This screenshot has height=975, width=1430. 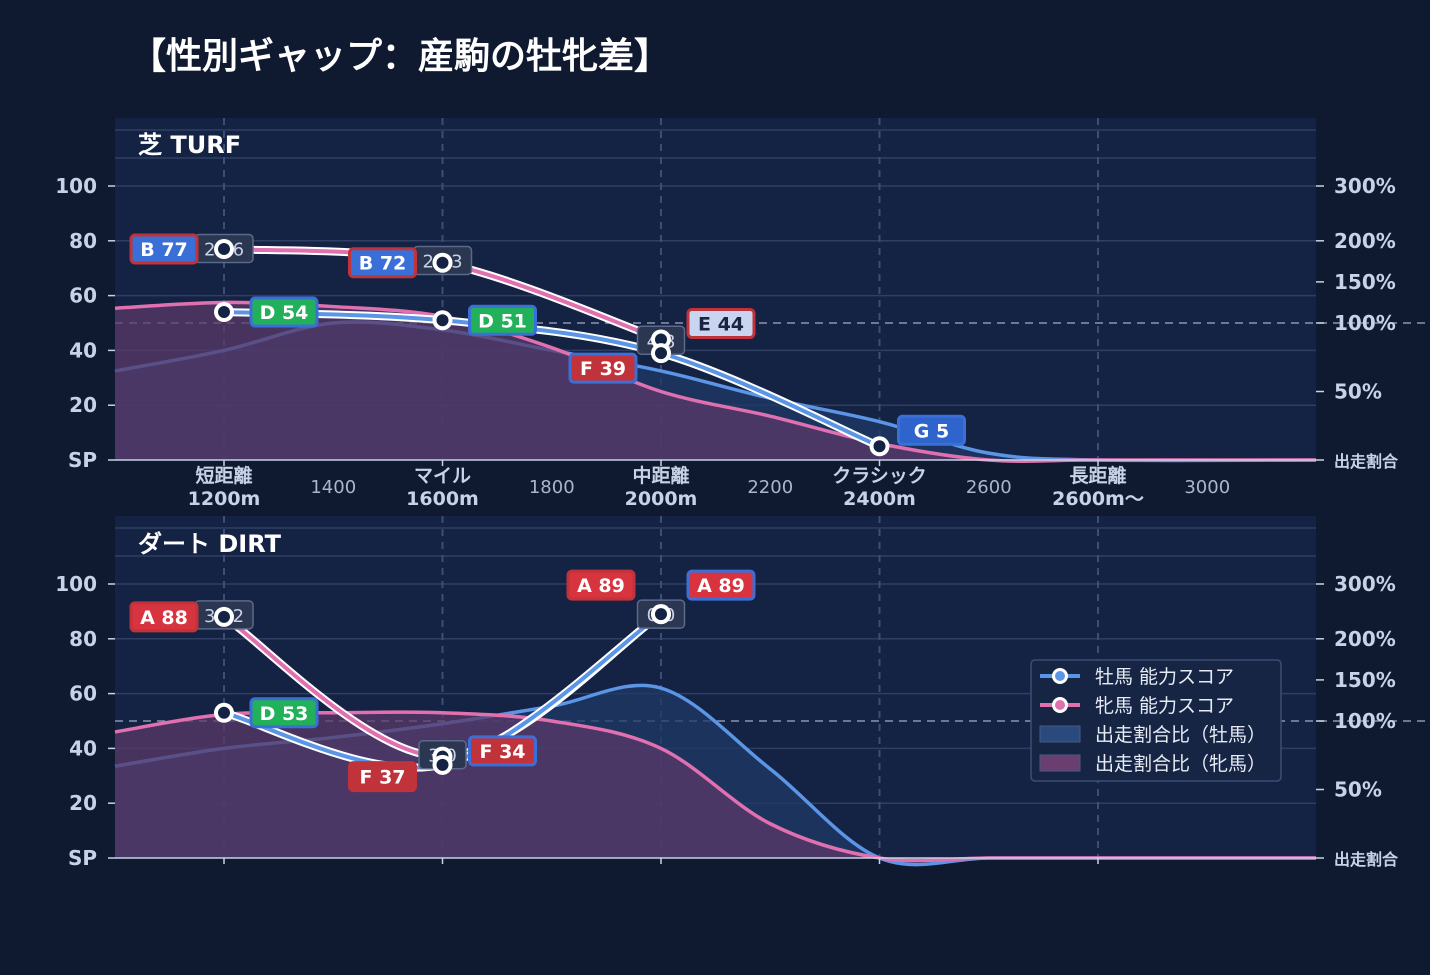 What do you see at coordinates (1164, 677) in the screenshot?
I see `legend-label: 牡馬 能力スコア` at bounding box center [1164, 677].